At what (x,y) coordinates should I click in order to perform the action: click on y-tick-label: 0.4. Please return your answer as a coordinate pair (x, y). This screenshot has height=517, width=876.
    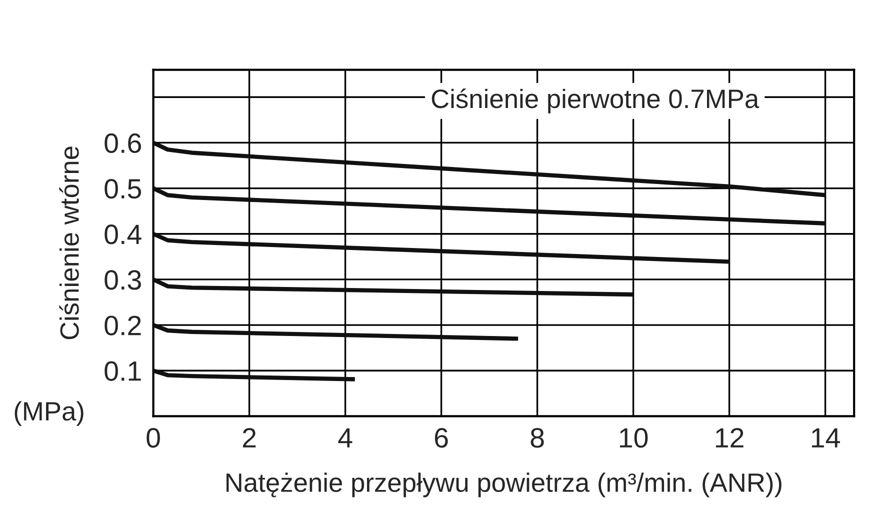
    Looking at the image, I should click on (123, 234).